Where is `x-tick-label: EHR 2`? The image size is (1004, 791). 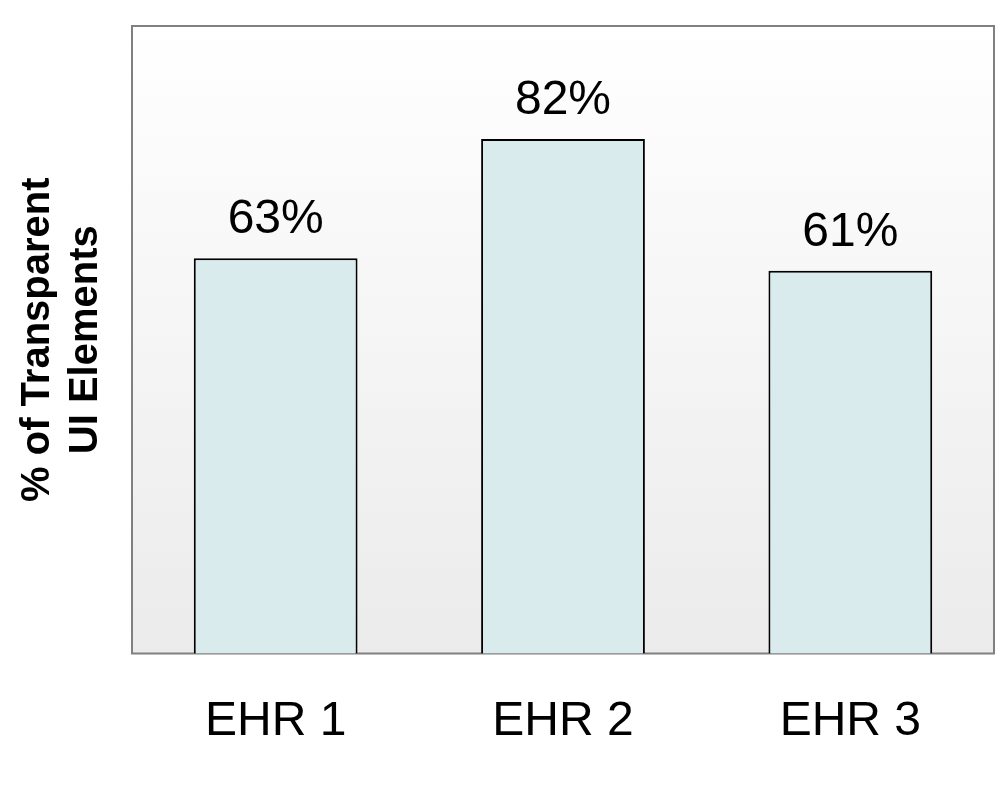
x-tick-label: EHR 2 is located at coordinates (563, 719).